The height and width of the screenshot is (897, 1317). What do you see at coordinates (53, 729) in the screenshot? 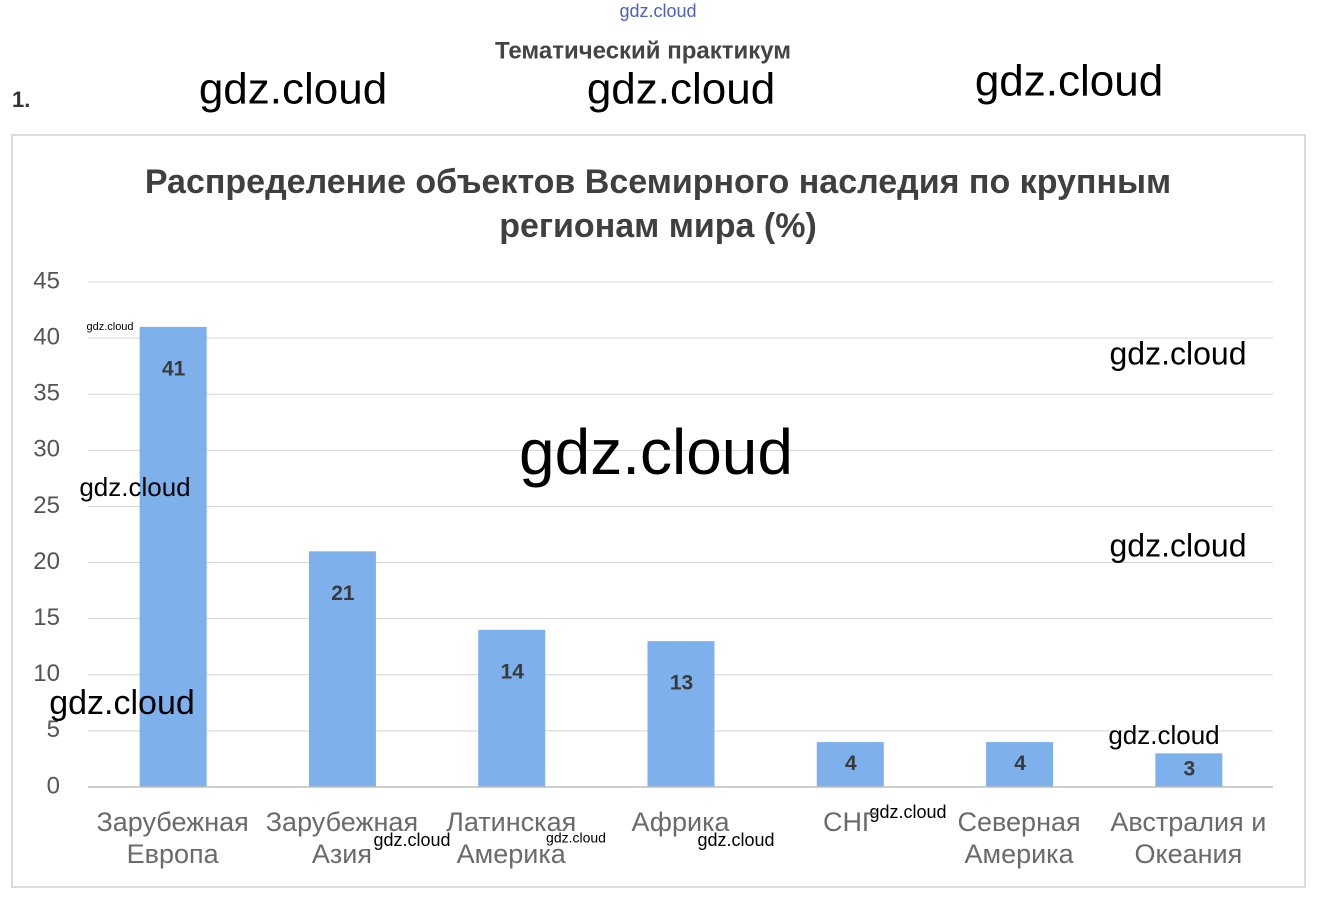
I see `y-tick-label: 5` at bounding box center [53, 729].